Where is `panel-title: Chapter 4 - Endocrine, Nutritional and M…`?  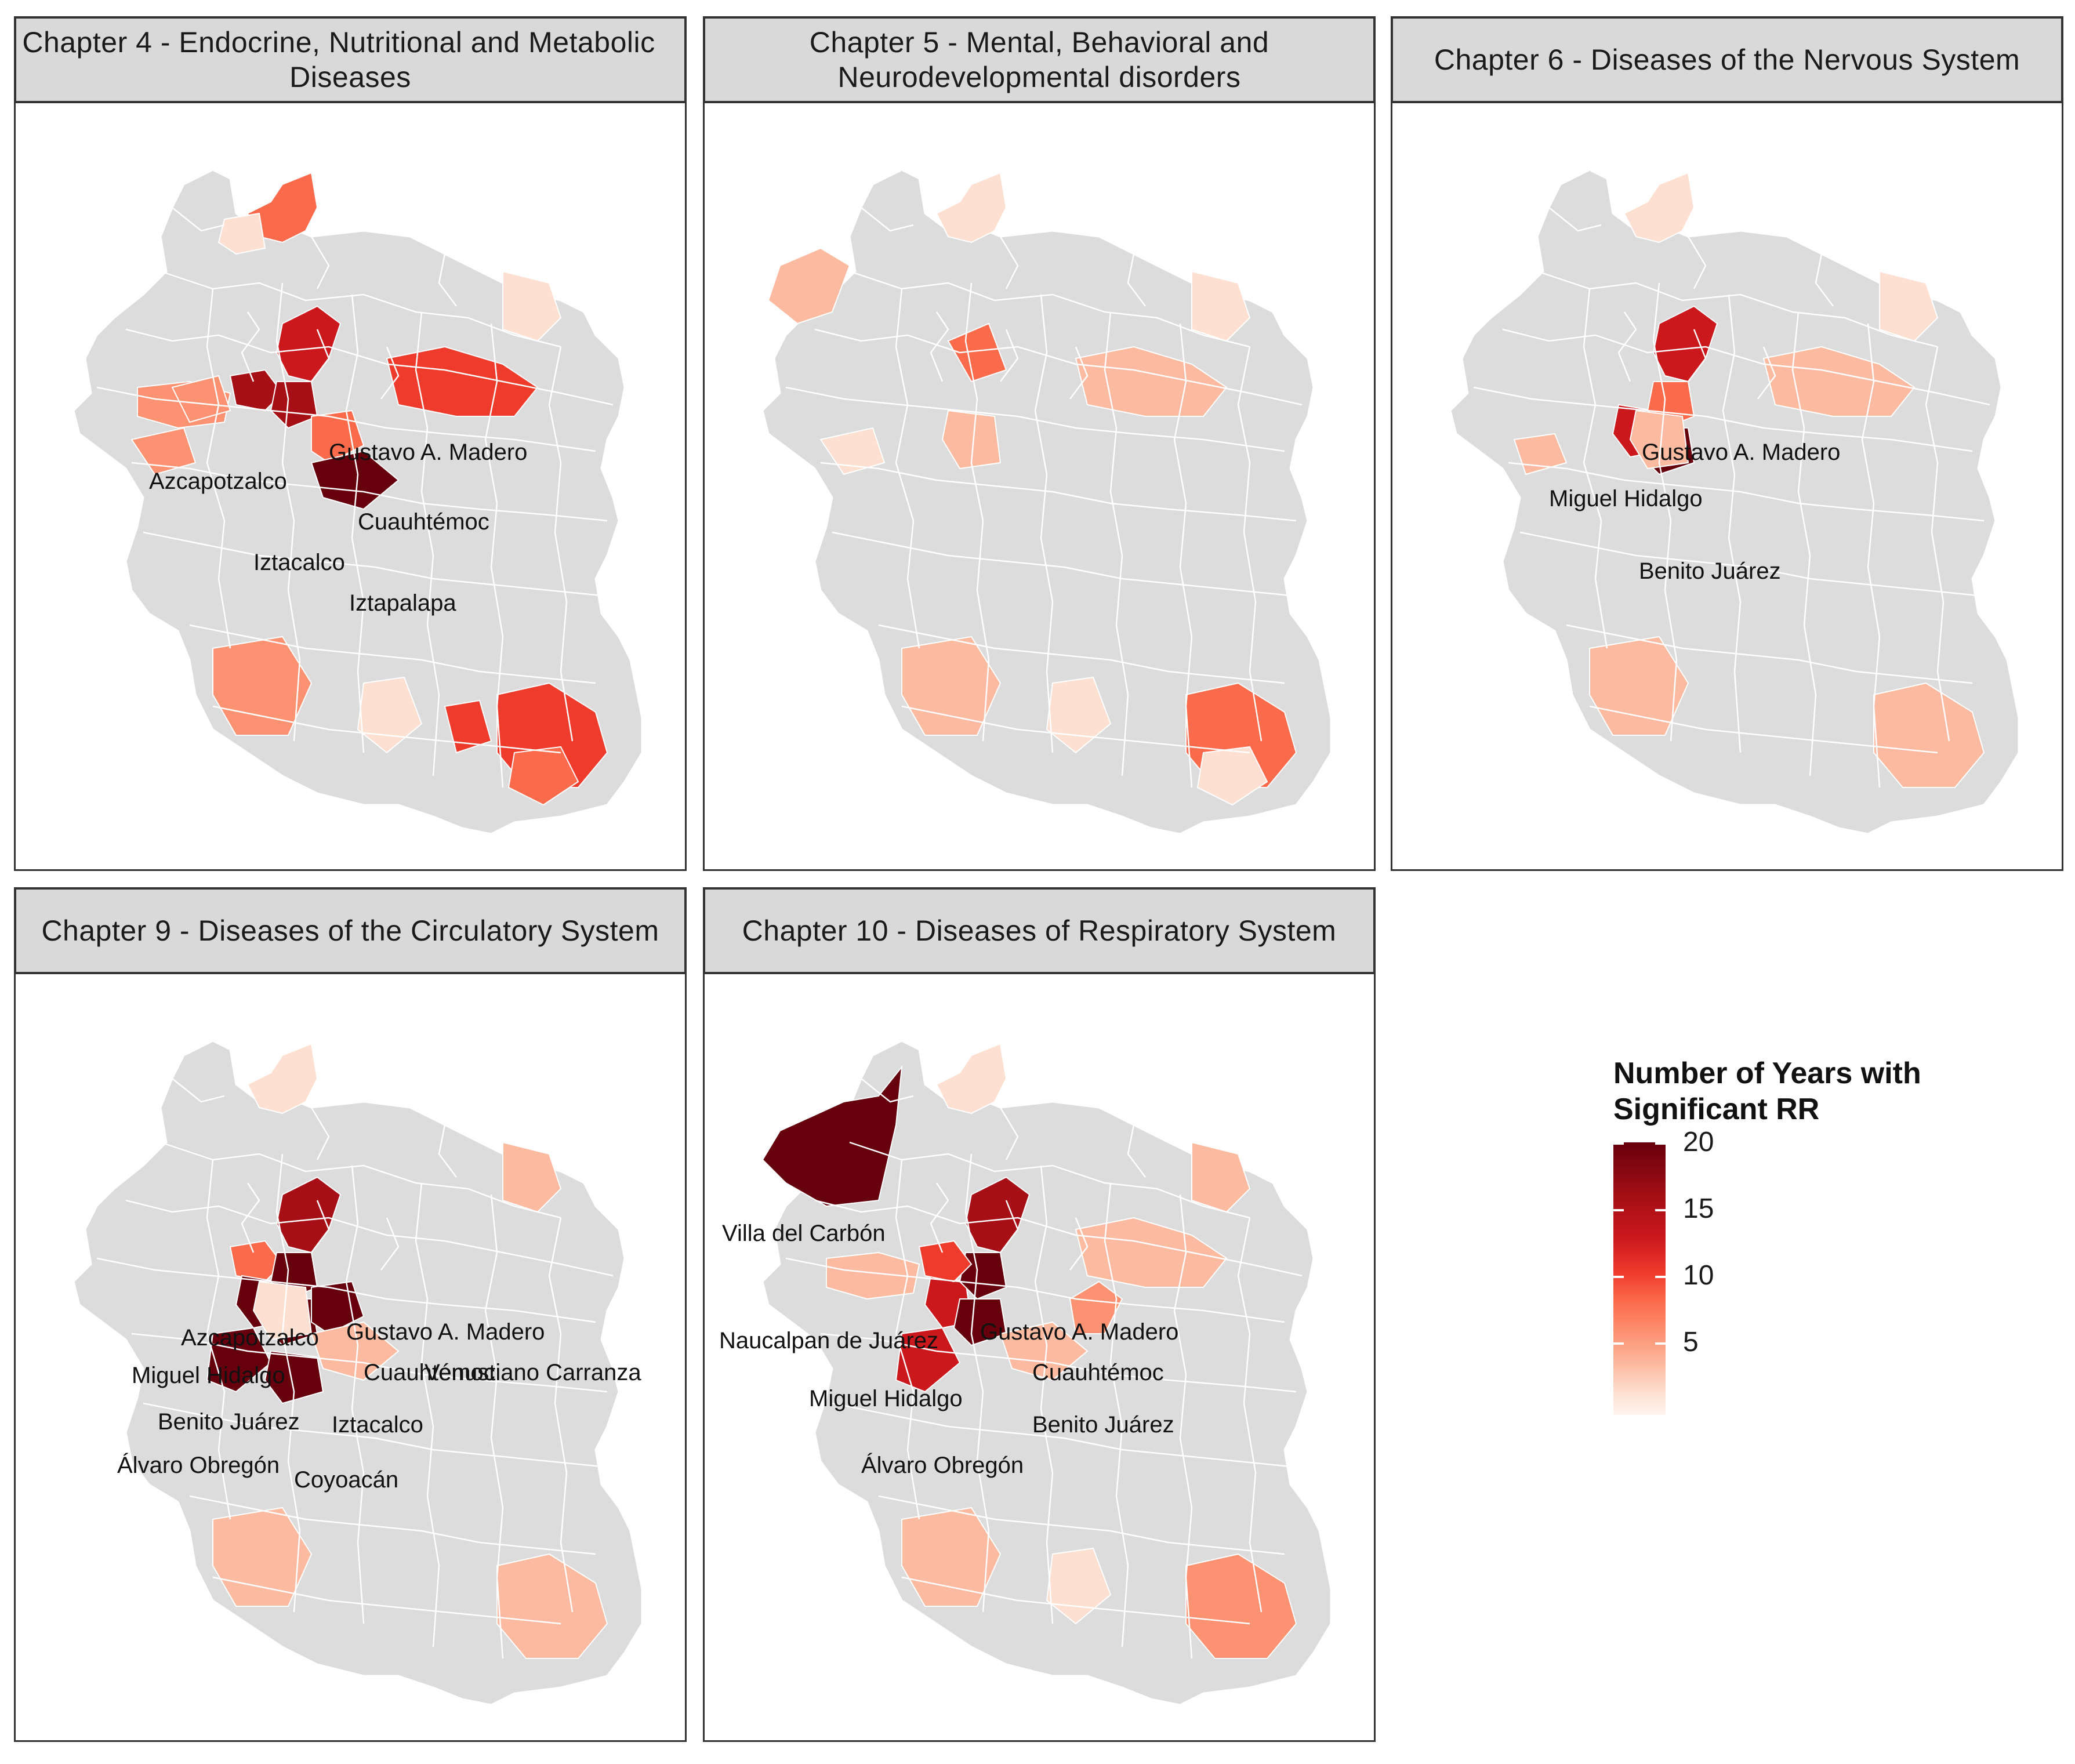
panel-title: Chapter 4 - Endocrine, Nutritional and M… is located at coordinates (338, 60).